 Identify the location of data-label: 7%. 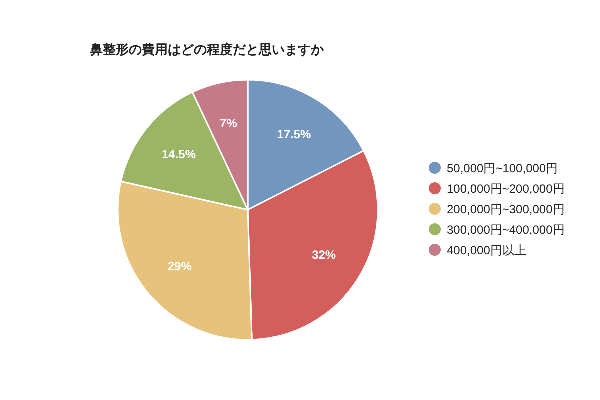
(229, 123).